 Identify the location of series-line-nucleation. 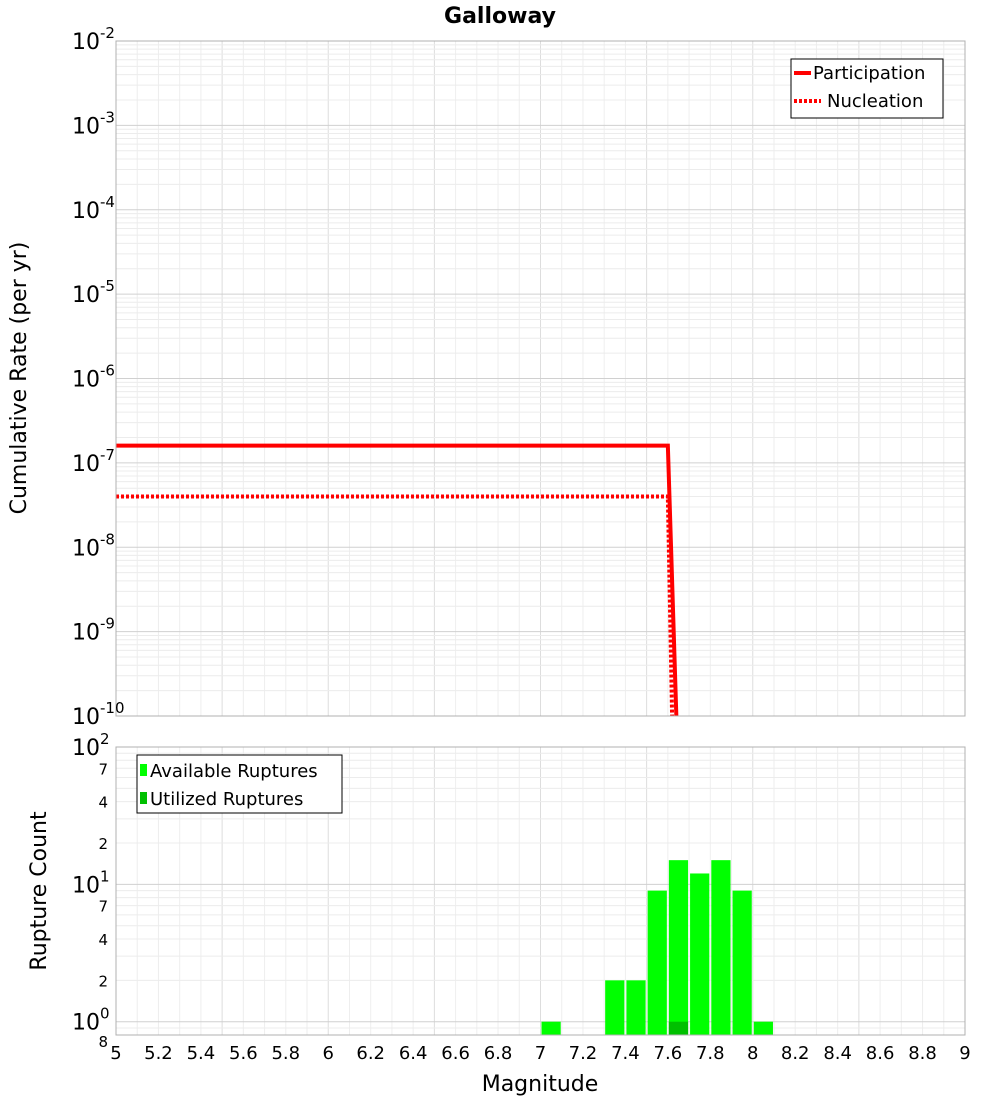
(395, 605).